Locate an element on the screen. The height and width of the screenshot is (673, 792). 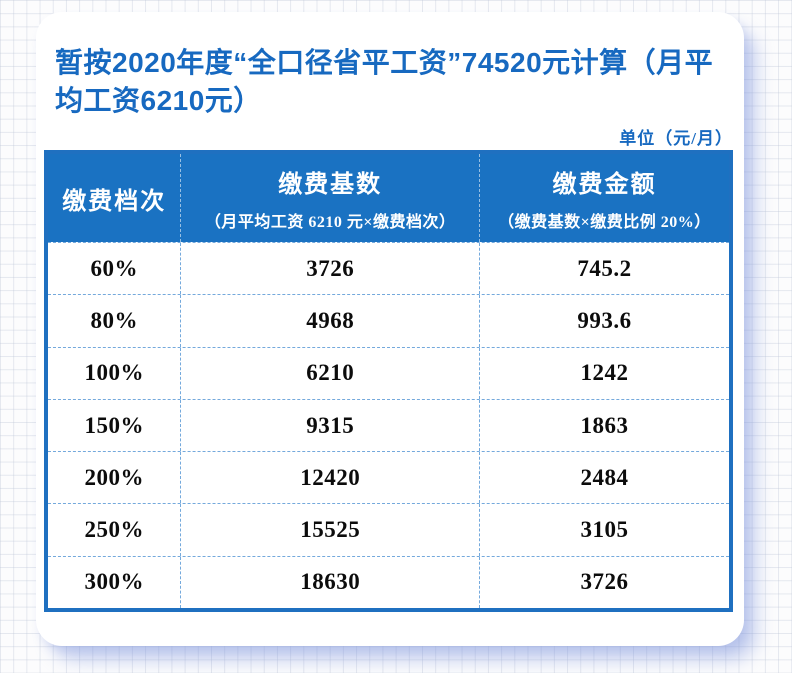
table-row: 100% 6210 1242 is located at coordinates (388, 372).